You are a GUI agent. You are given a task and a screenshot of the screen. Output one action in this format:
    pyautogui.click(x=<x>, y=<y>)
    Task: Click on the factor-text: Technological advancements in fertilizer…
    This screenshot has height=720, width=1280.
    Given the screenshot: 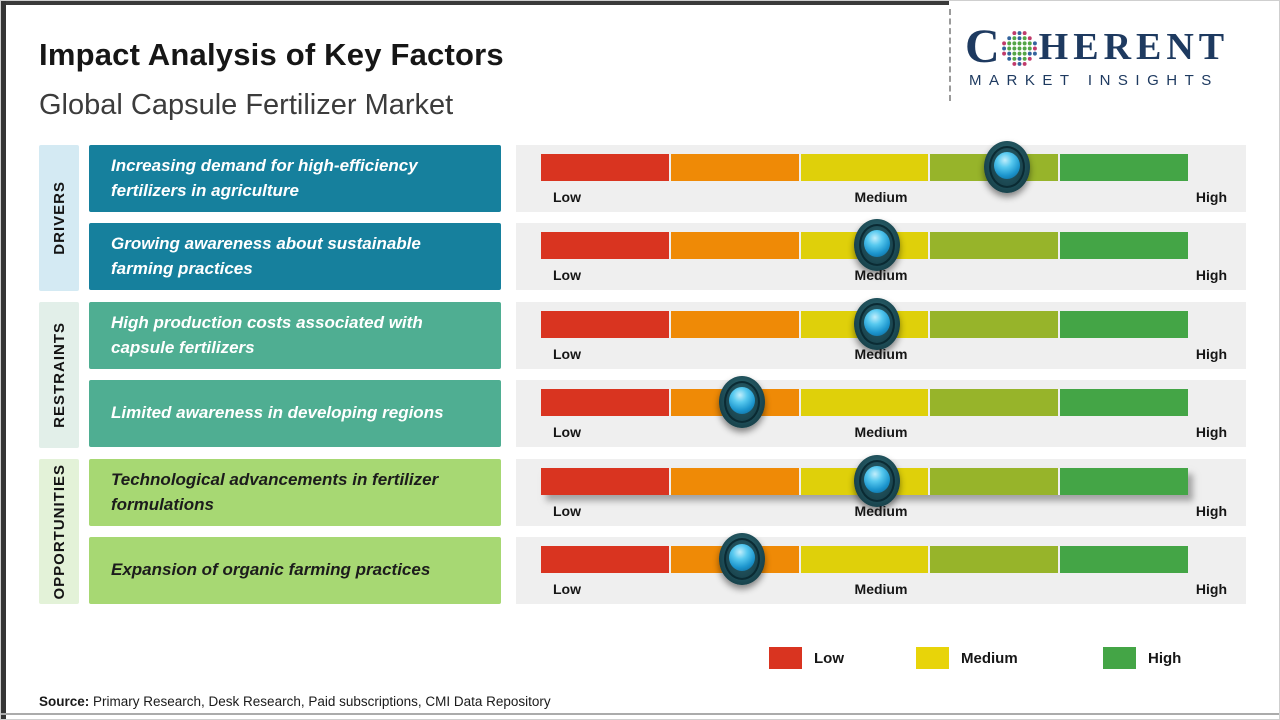 What is the action you would take?
    pyautogui.click(x=275, y=492)
    